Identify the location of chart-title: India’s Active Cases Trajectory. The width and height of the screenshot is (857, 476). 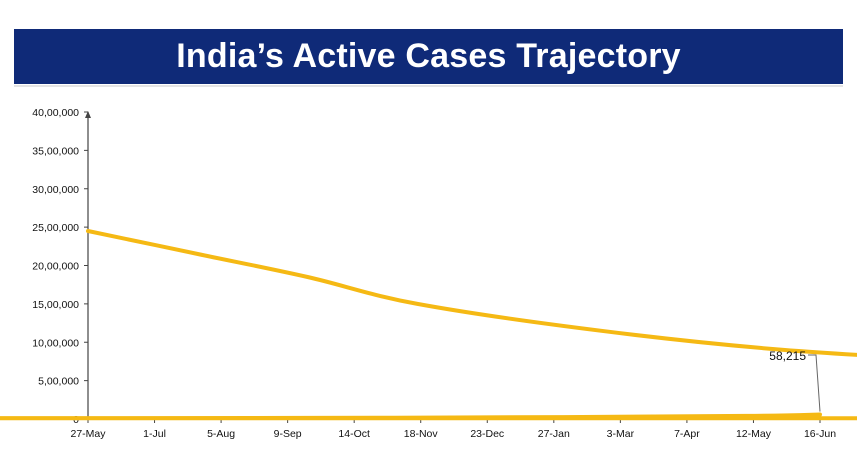
(428, 56).